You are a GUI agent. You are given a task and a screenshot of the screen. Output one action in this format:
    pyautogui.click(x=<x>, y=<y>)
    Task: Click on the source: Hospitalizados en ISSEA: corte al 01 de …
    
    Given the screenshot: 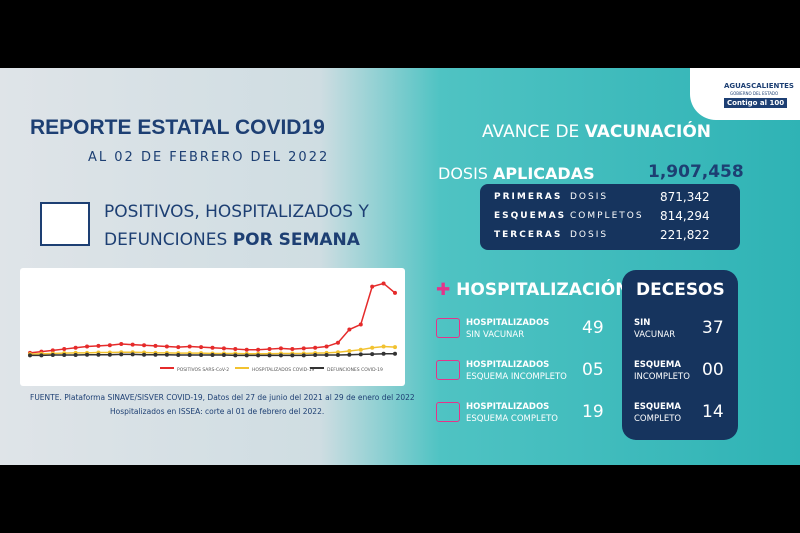 What is the action you would take?
    pyautogui.click(x=217, y=411)
    